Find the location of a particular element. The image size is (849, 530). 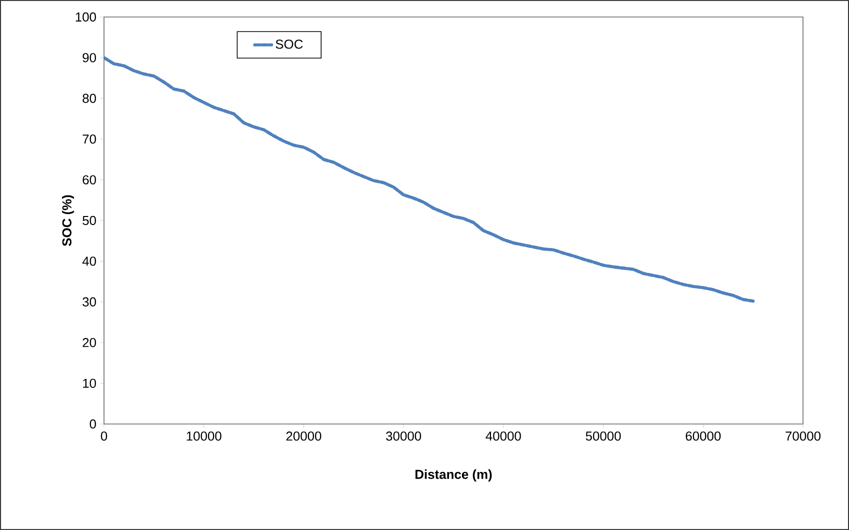

x-tick-label: 0 is located at coordinates (104, 436).